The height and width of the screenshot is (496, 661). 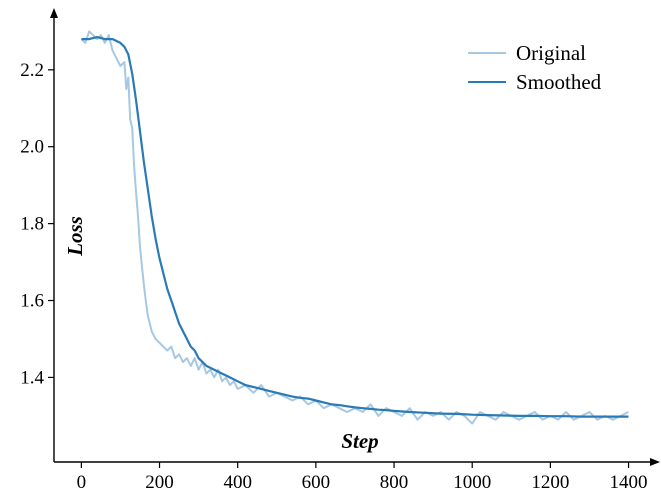 I want to click on x-tick-label: 0, so click(x=82, y=482).